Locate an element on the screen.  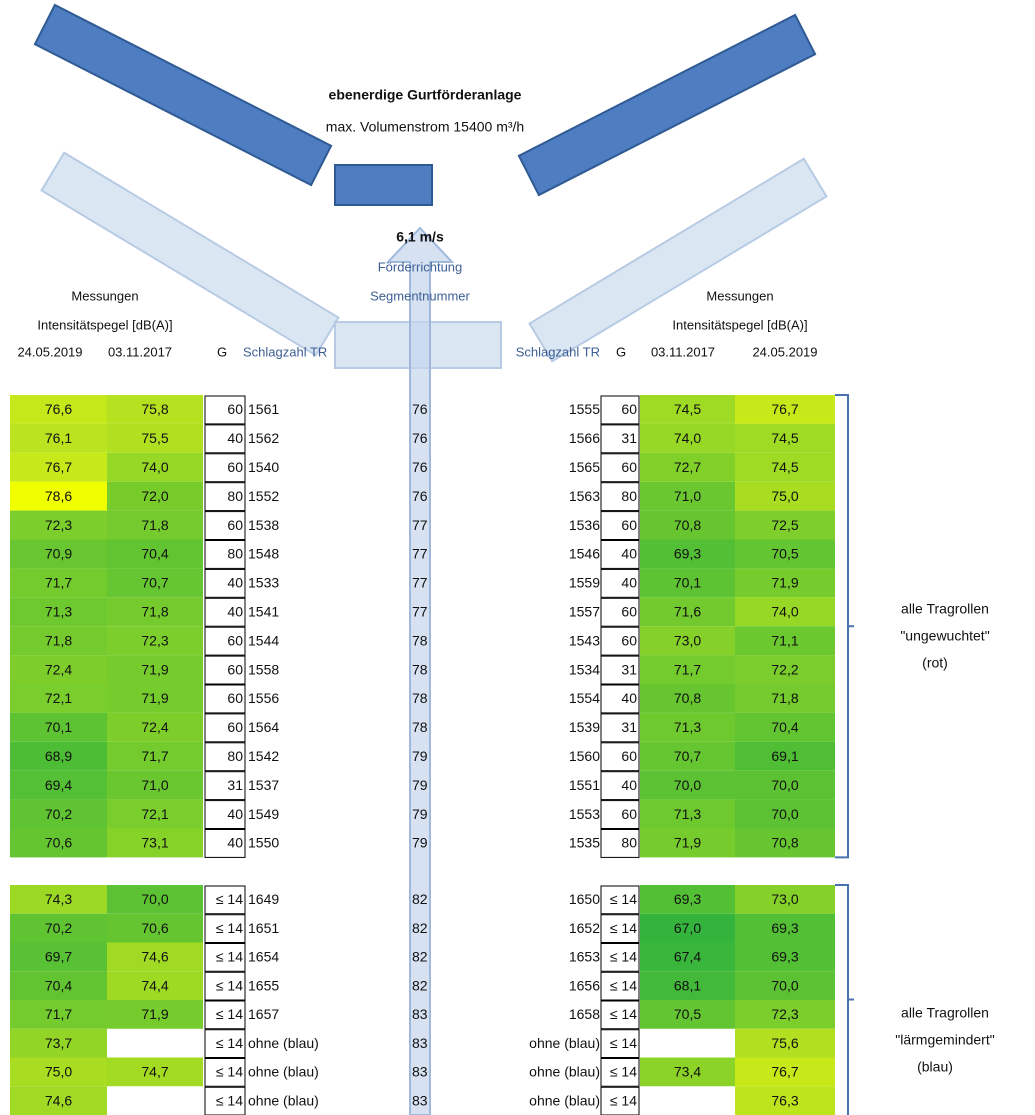
tr-value: 1538 is located at coordinates (263, 525).